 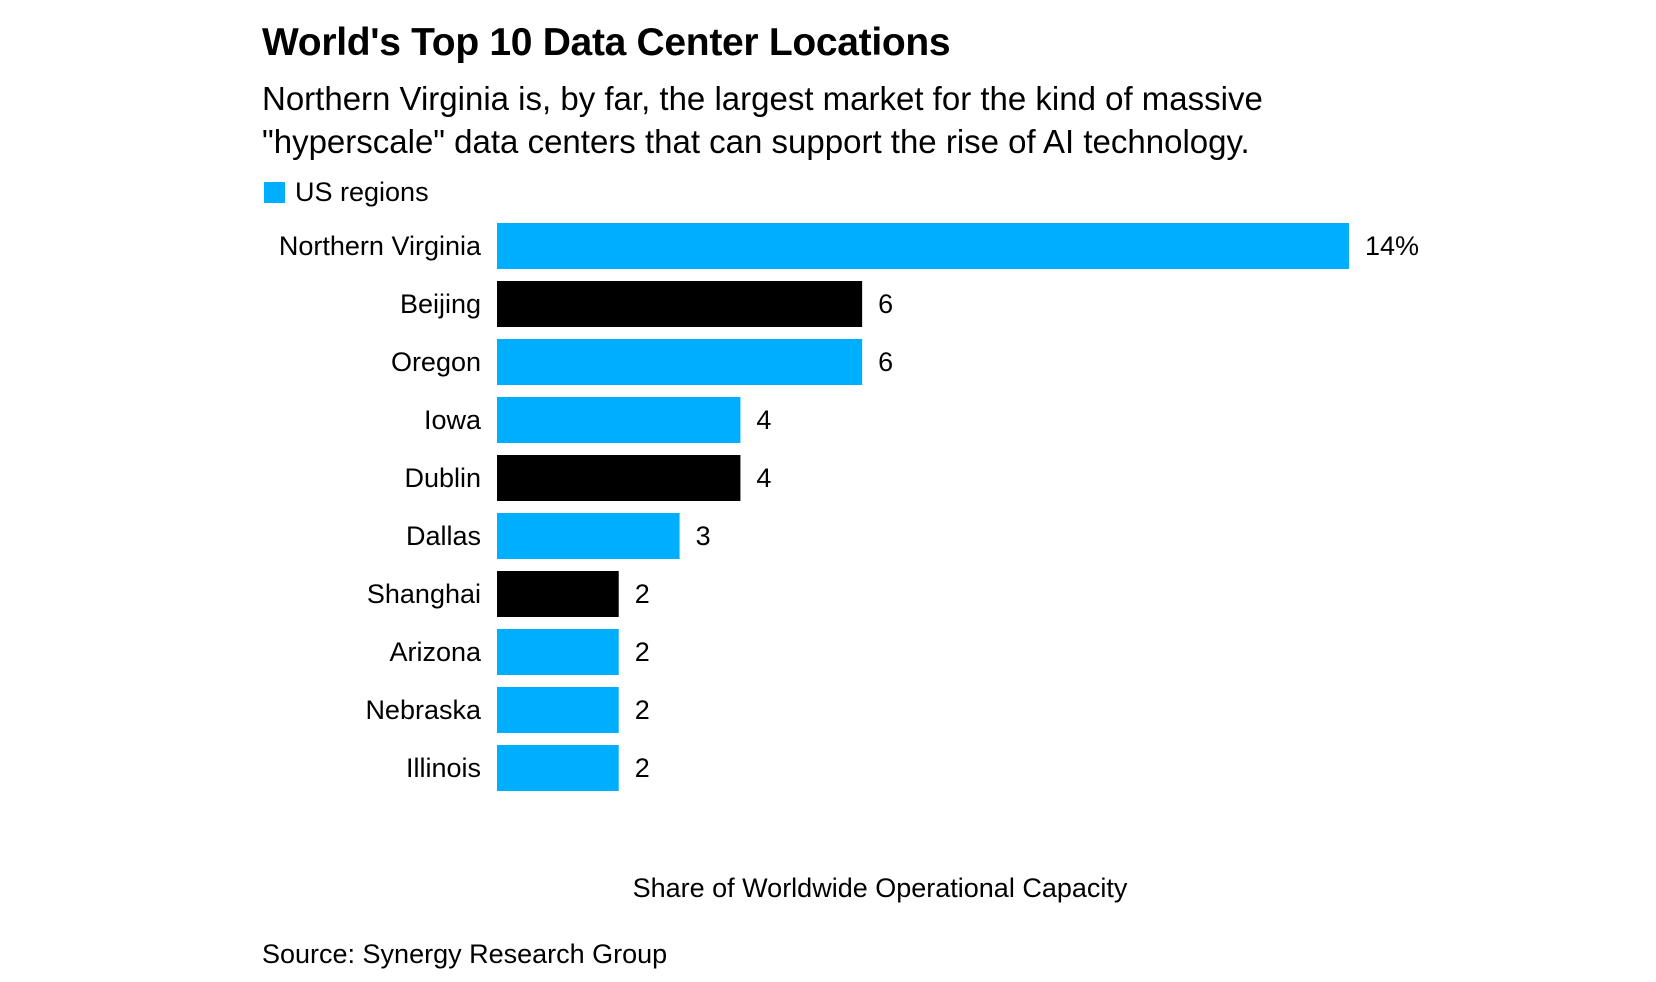 I want to click on bar-shanghai, so click(x=558, y=594).